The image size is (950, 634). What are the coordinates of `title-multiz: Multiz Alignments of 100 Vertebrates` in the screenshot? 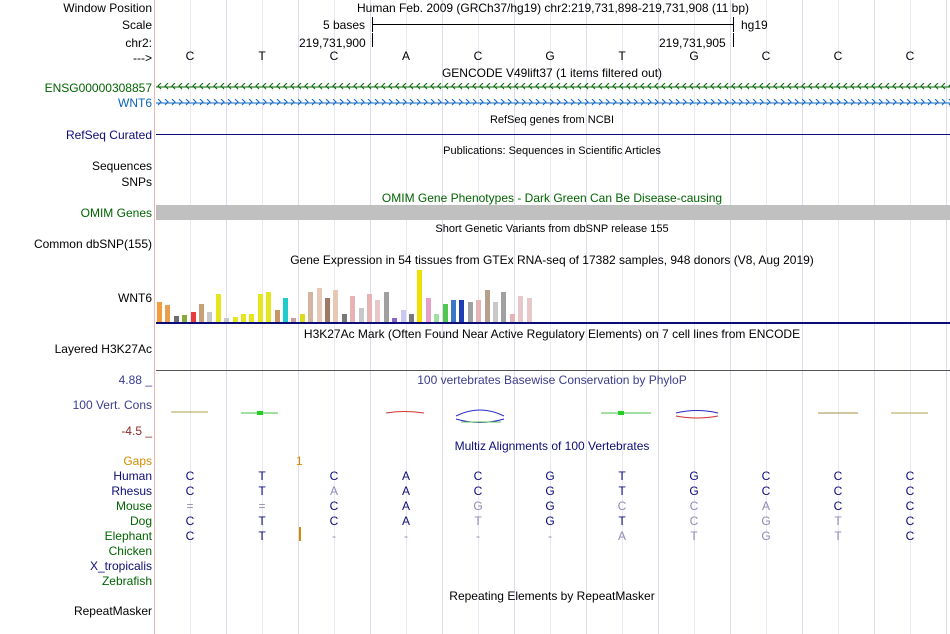 It's located at (552, 446).